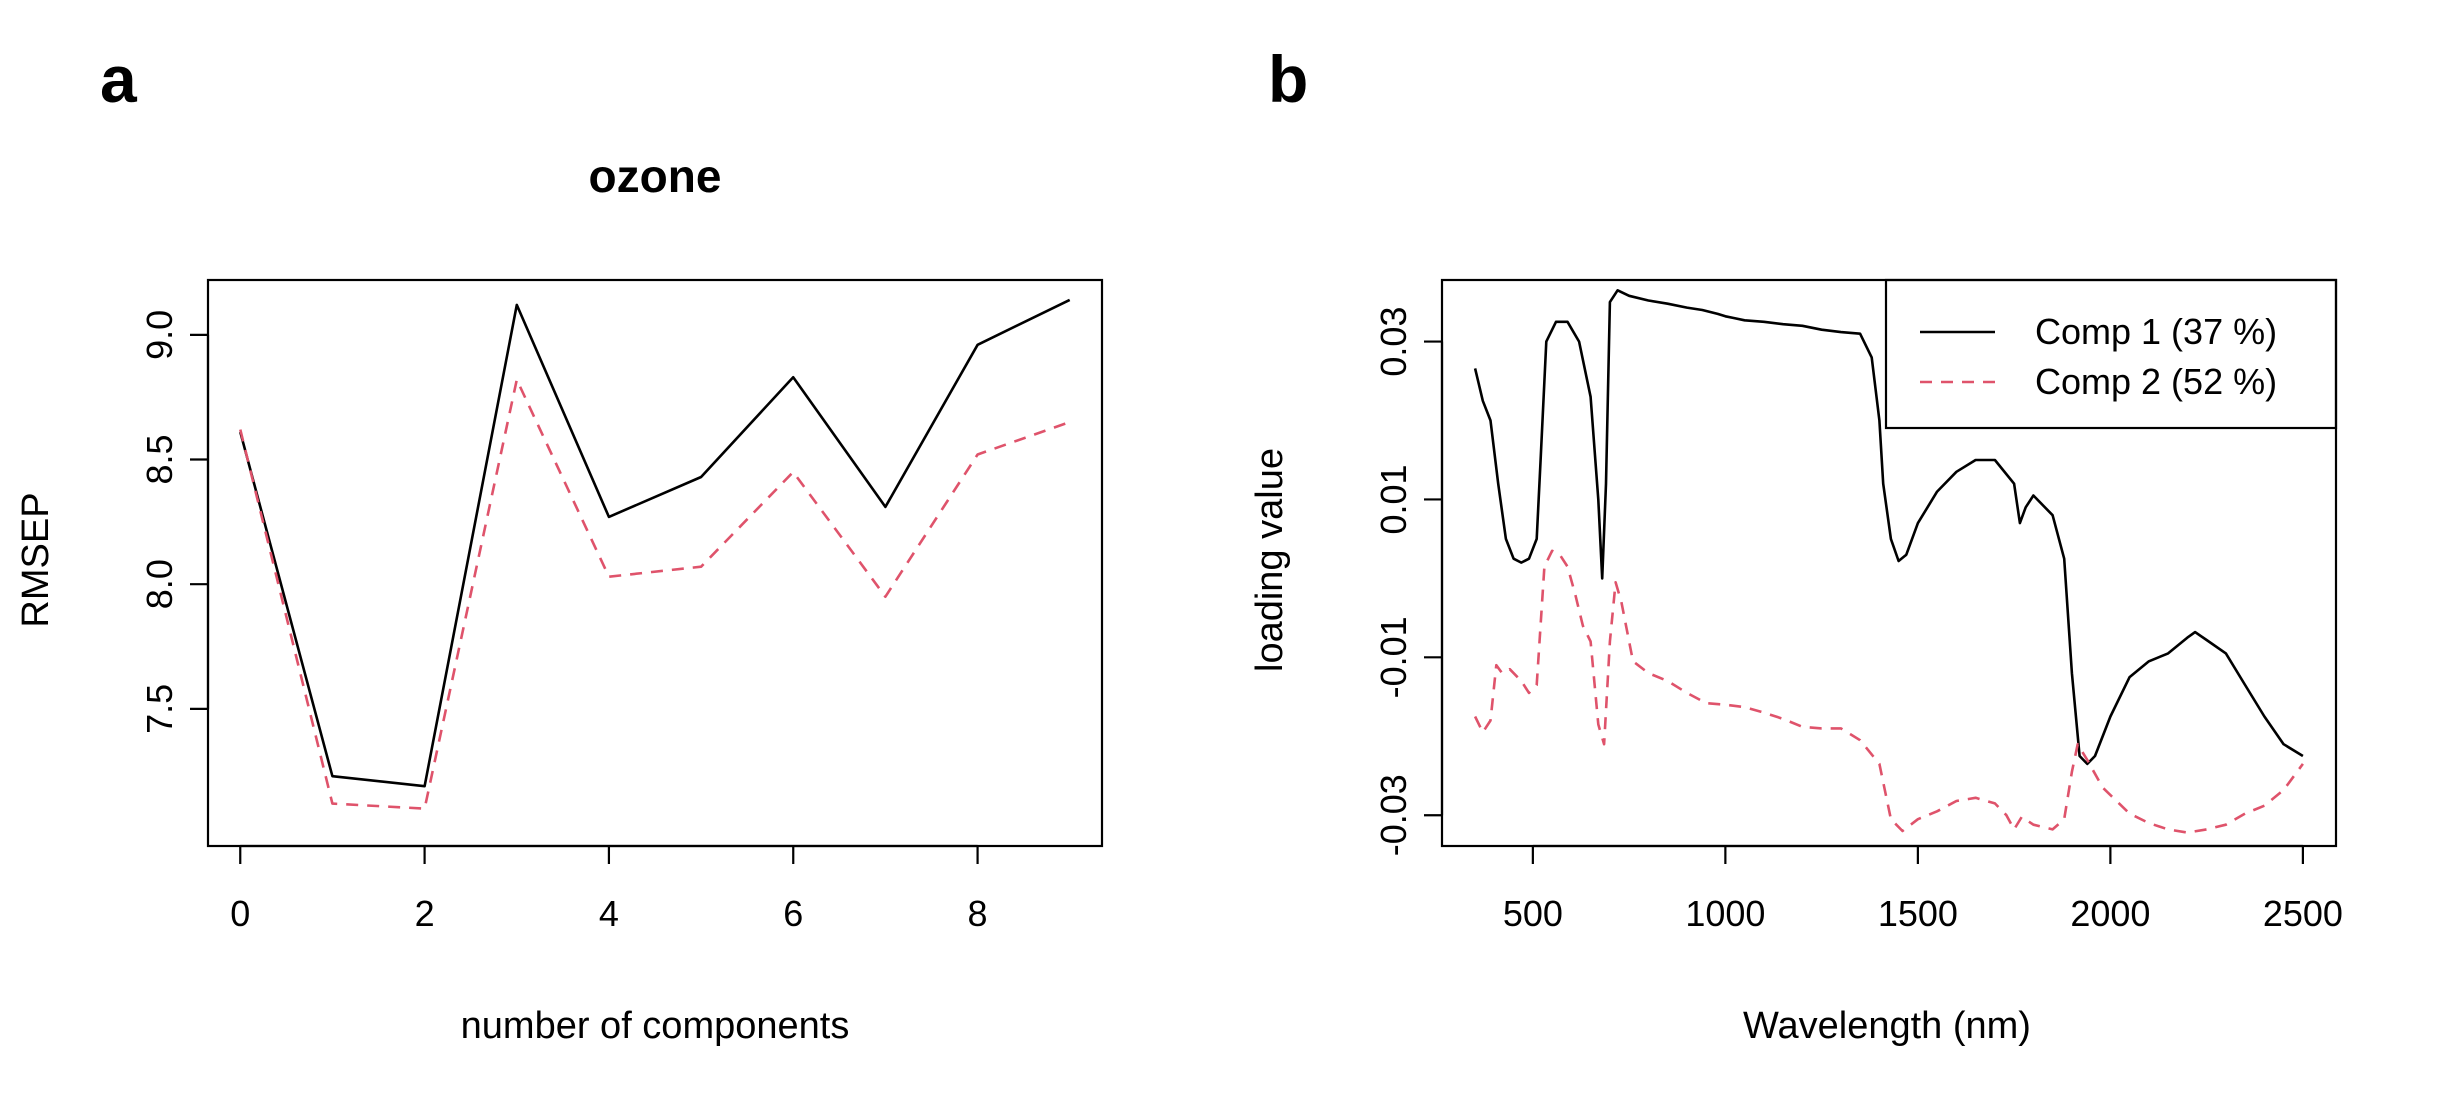  Describe the element at coordinates (655, 176) in the screenshot. I see `chart-title-a: ozone` at that location.